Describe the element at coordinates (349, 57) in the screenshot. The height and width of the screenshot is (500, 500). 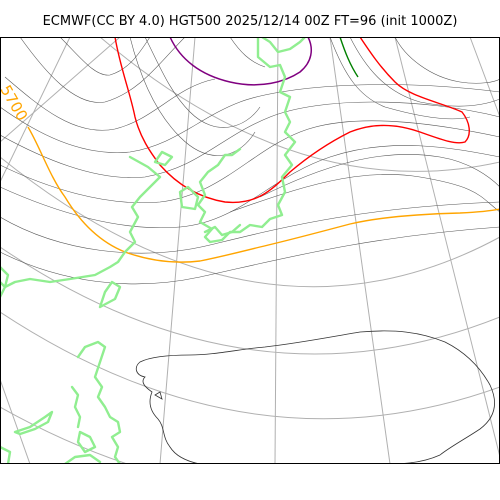
I see `contour-green` at that location.